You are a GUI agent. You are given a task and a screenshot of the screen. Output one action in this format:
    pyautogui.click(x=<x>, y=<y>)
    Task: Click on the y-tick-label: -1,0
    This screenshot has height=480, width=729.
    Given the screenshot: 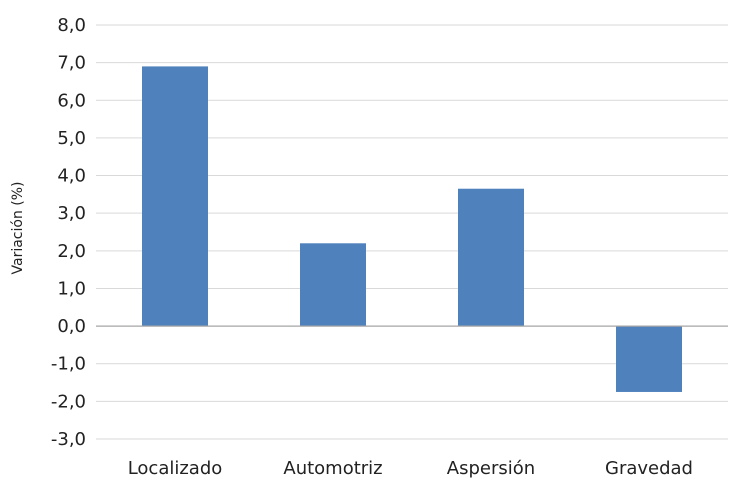 What is the action you would take?
    pyautogui.click(x=68, y=364)
    